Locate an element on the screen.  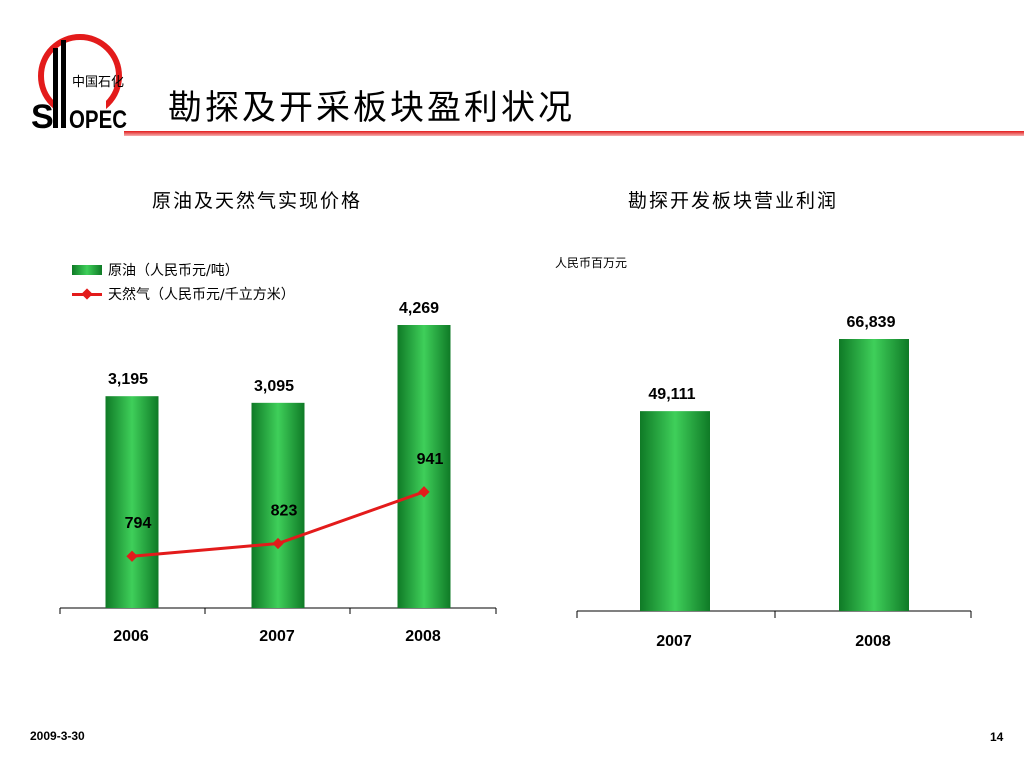
svg-text: 中国石化 is located at coordinates (98, 82).